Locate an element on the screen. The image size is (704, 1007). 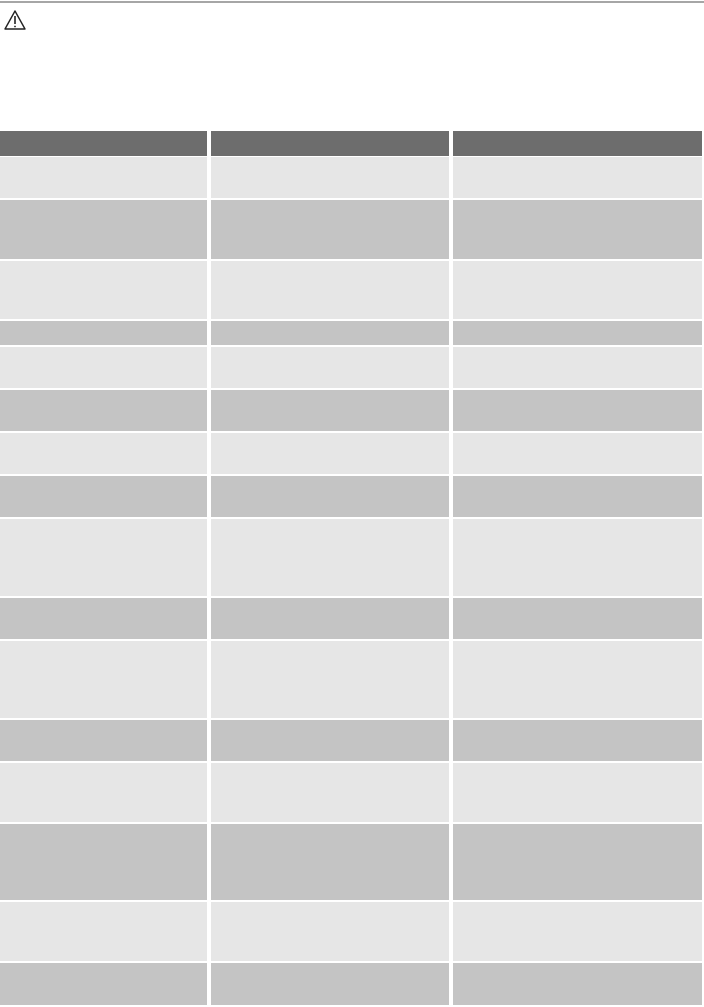
table-header is located at coordinates (351, 143).